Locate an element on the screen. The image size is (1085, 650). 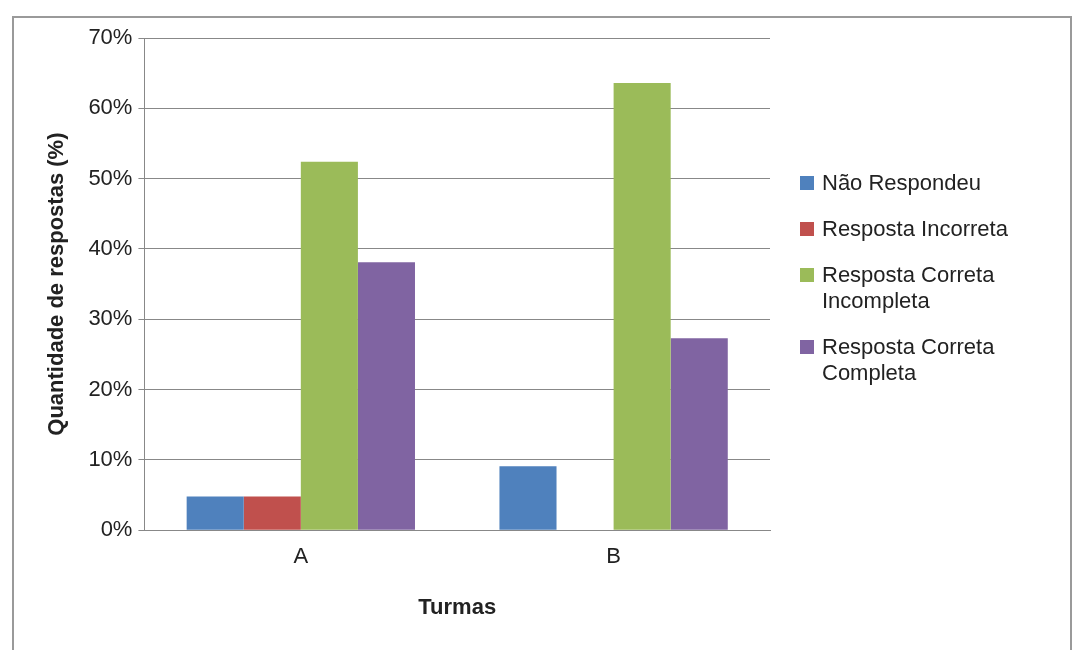
y-tick-label: 40% is located at coordinates (110, 248).